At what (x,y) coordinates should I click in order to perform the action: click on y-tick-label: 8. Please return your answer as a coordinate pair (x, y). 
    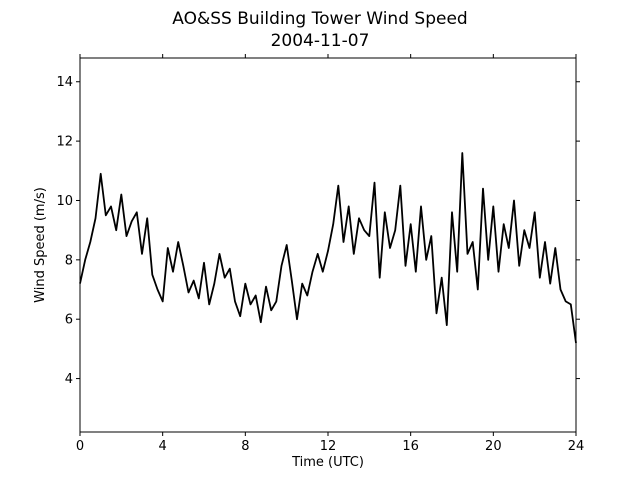
    Looking at the image, I should click on (69, 260).